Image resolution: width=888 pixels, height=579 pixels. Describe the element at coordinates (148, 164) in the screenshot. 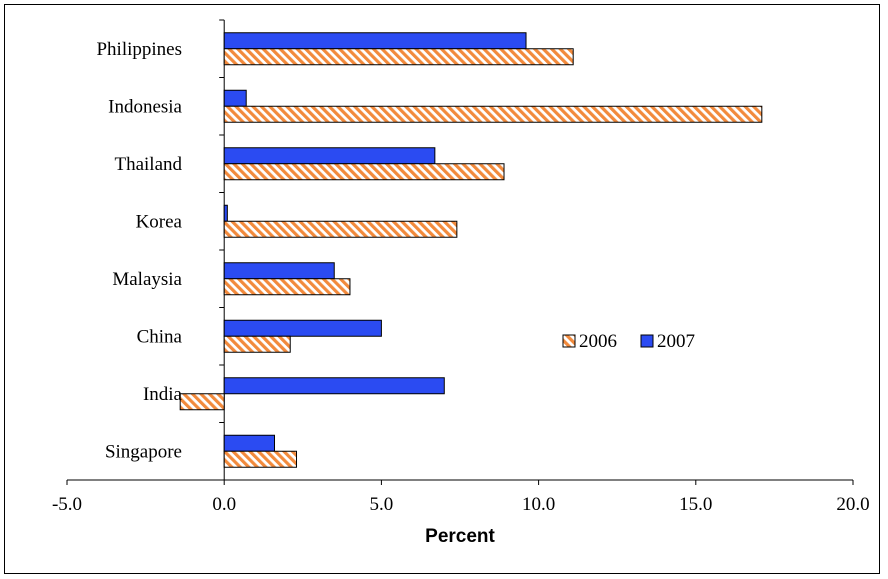

I see `category-label-thailand: Thailand` at that location.